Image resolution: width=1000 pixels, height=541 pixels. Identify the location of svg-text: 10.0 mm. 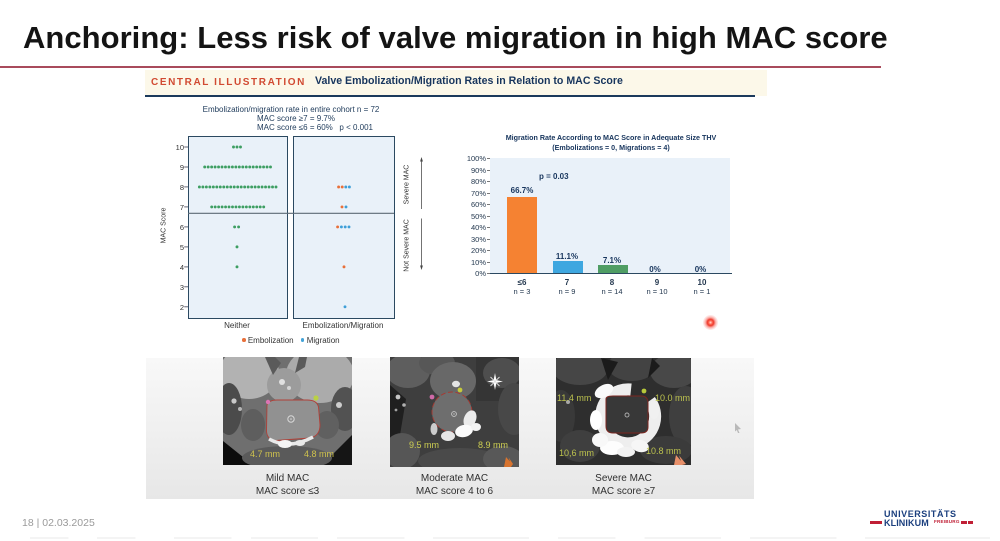
(672, 398).